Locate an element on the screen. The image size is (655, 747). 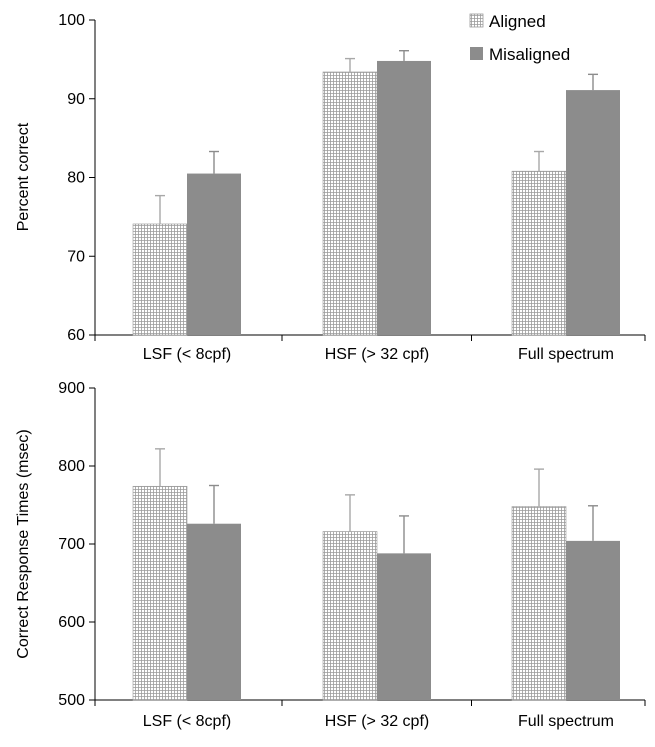
legend-aligned-label: Aligned is located at coordinates (517, 21).